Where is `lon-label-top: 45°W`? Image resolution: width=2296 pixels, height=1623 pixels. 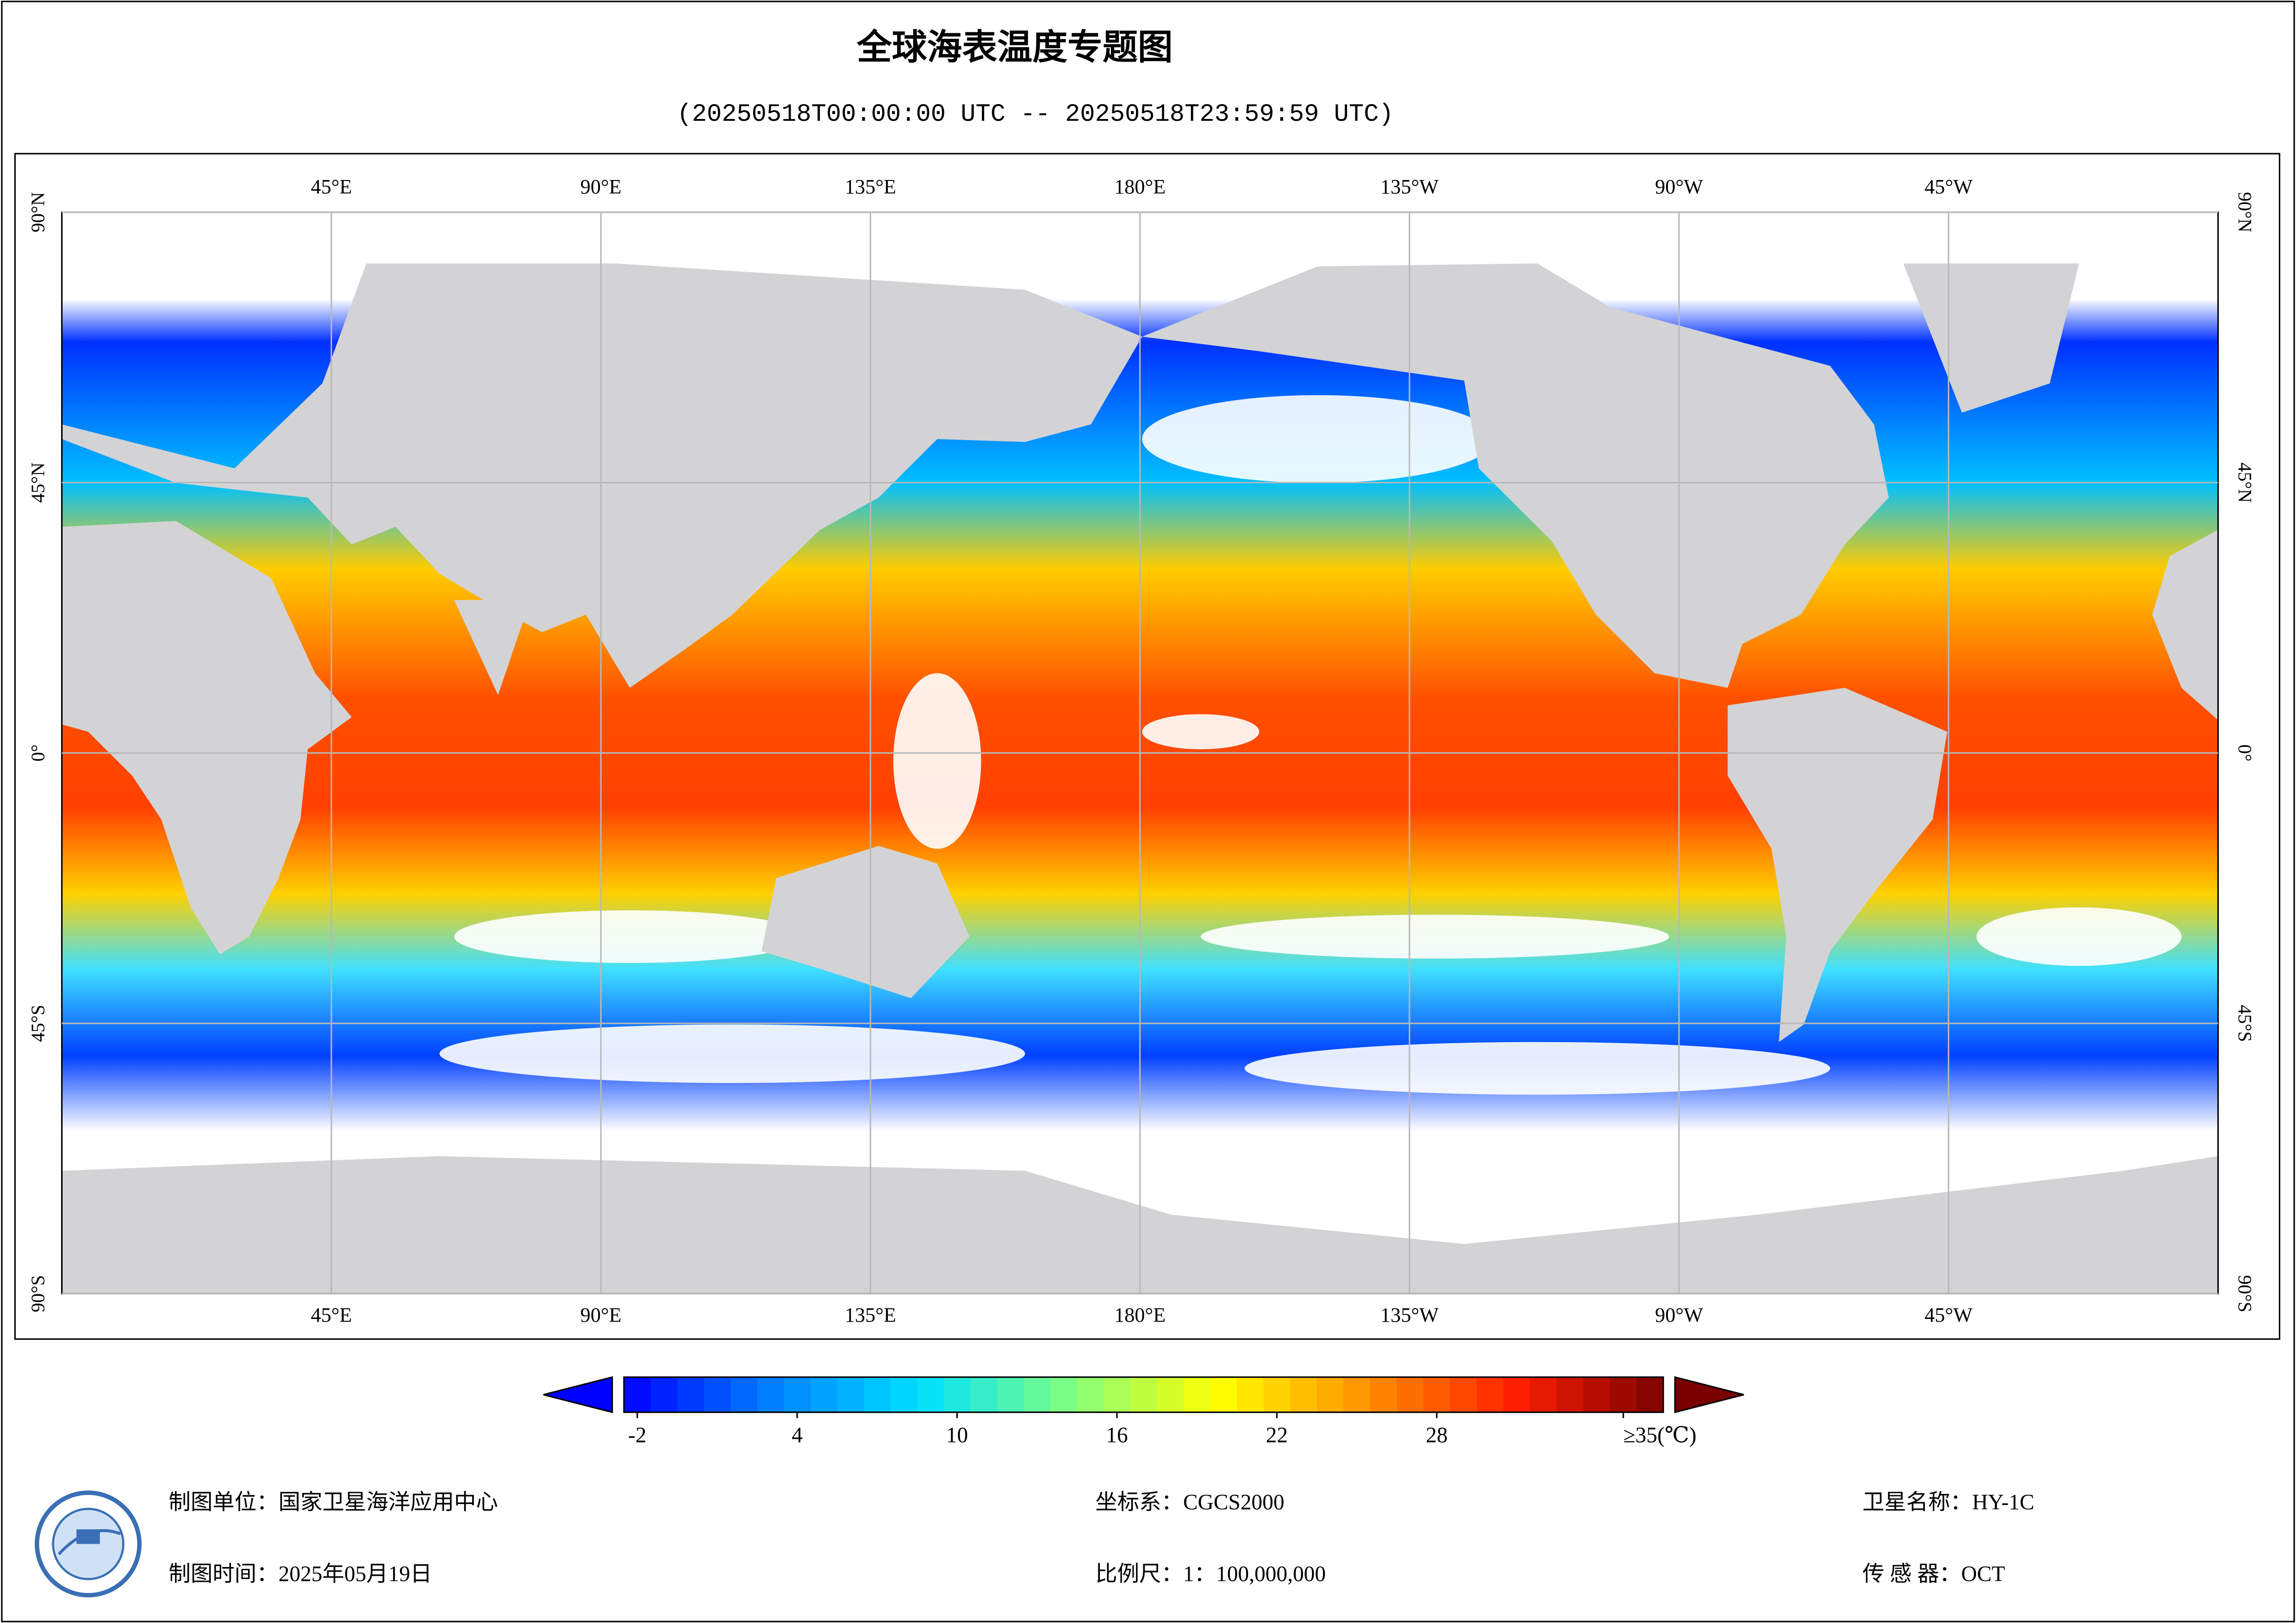
lon-label-top: 45°W is located at coordinates (1949, 186).